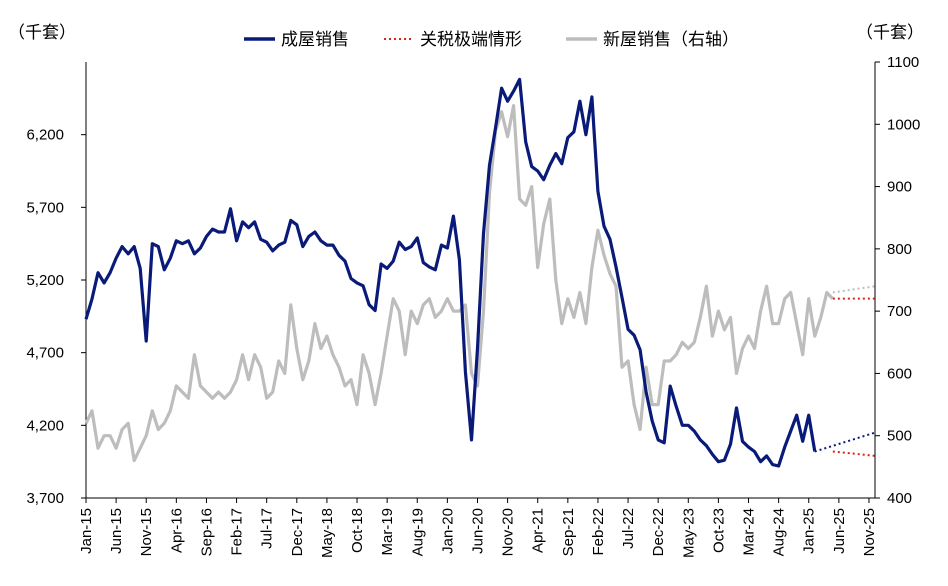 This screenshot has height=586, width=948. Describe the element at coordinates (779, 532) in the screenshot. I see `x-tick-label: Aug-24` at that location.